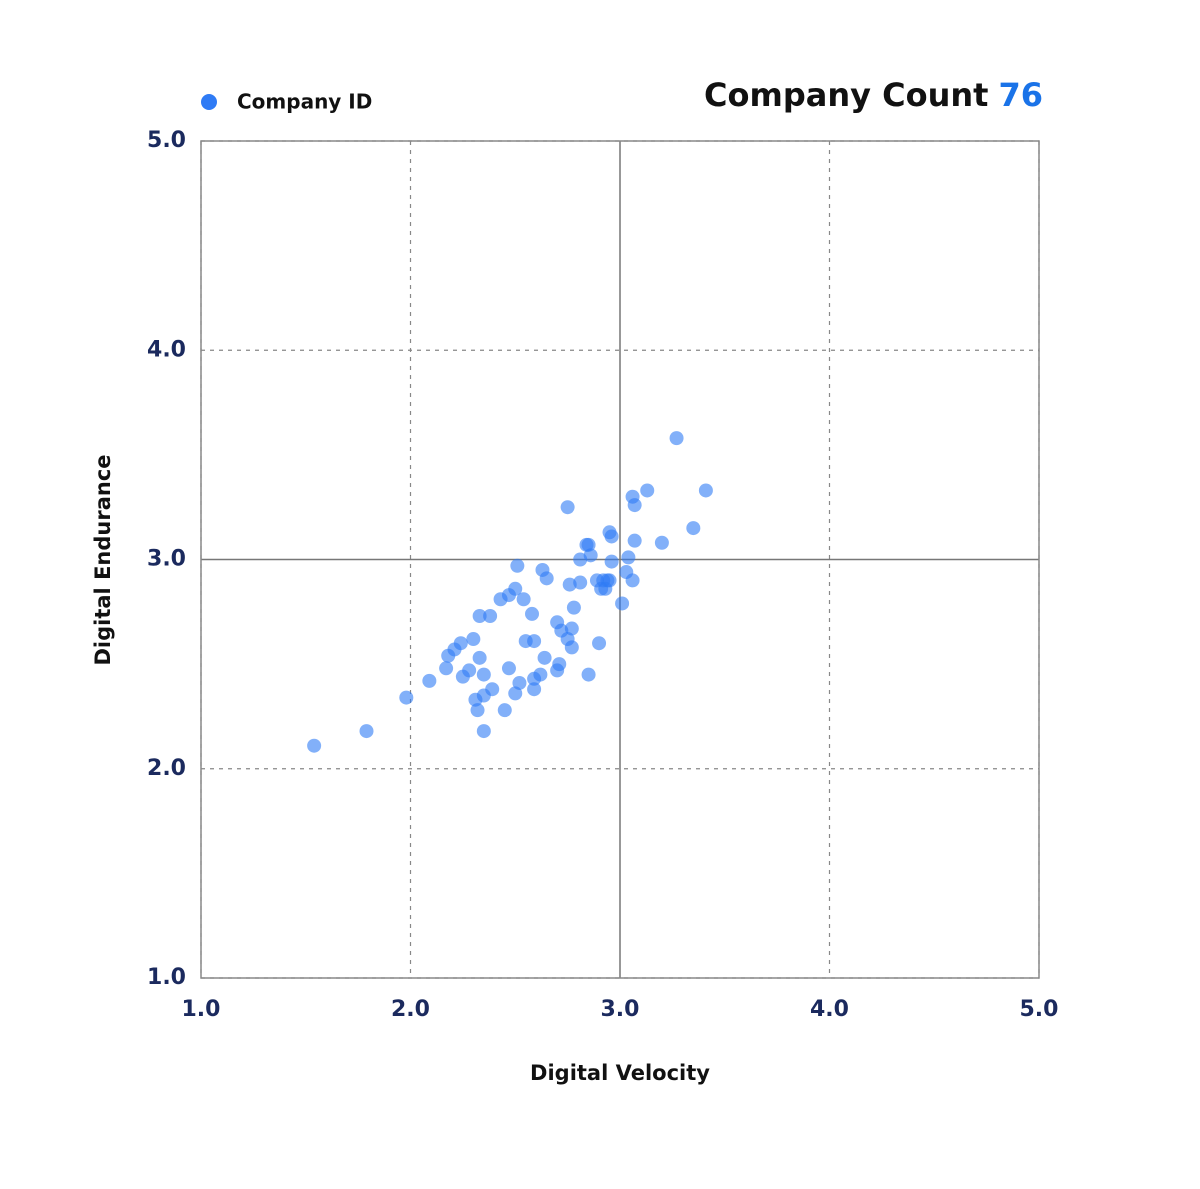 Image resolution: width=1200 pixels, height=1189 pixels. Describe the element at coordinates (166, 768) in the screenshot. I see `y-tick-label: 2.0` at that location.